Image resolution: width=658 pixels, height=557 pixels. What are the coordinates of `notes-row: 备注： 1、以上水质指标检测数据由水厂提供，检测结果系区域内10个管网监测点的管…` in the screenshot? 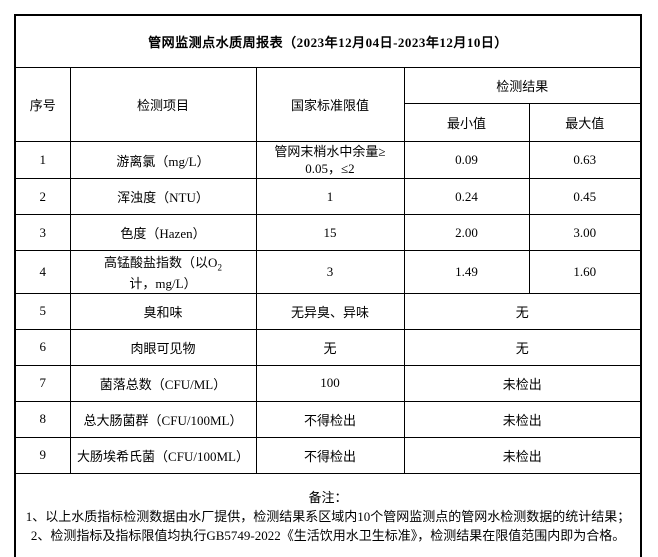 It's located at (328, 514).